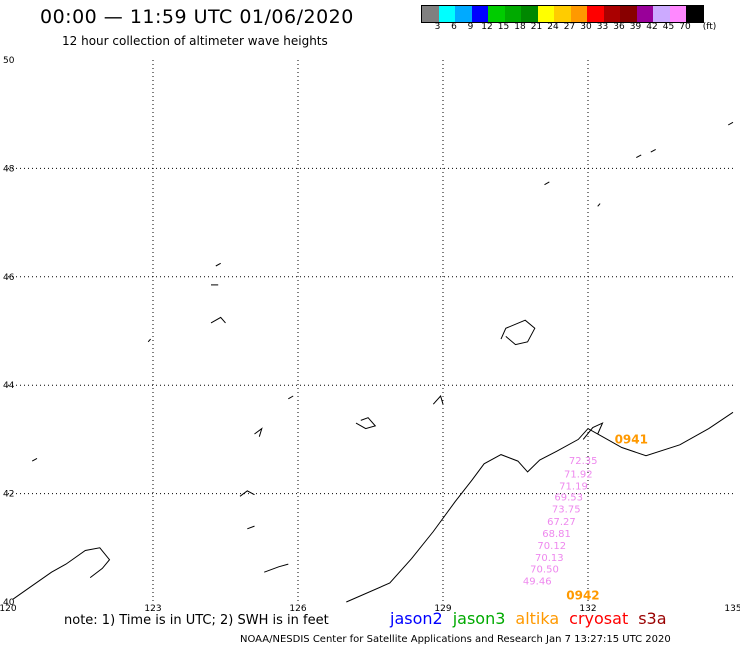 This screenshot has height=650, width=740. What do you see at coordinates (537, 582) in the screenshot?
I see `wave-height-label: 49.46` at bounding box center [537, 582].